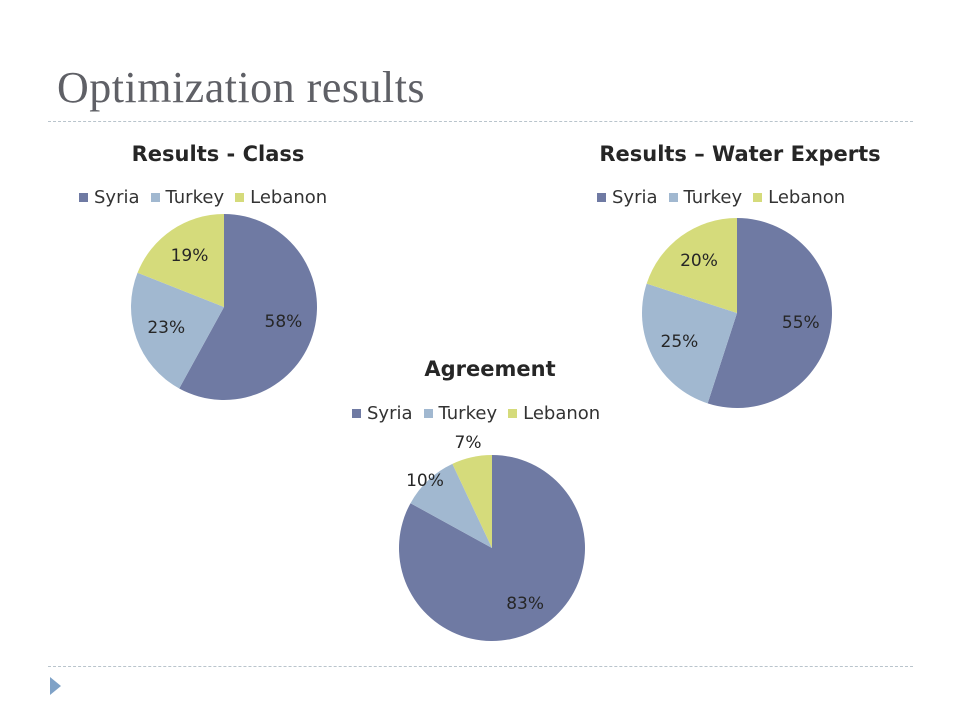 The image size is (960, 720). I want to click on chart-2-legend-item-syria: Syria, so click(382, 413).